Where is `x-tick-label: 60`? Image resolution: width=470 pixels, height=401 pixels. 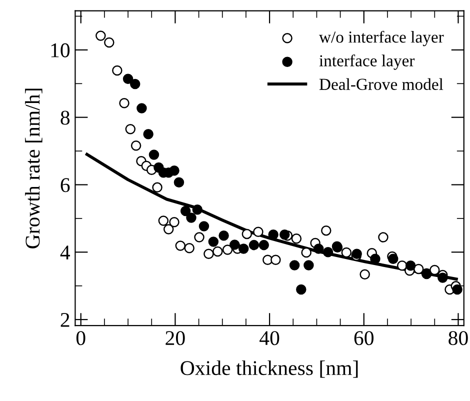 x-tick-label: 60 is located at coordinates (364, 338).